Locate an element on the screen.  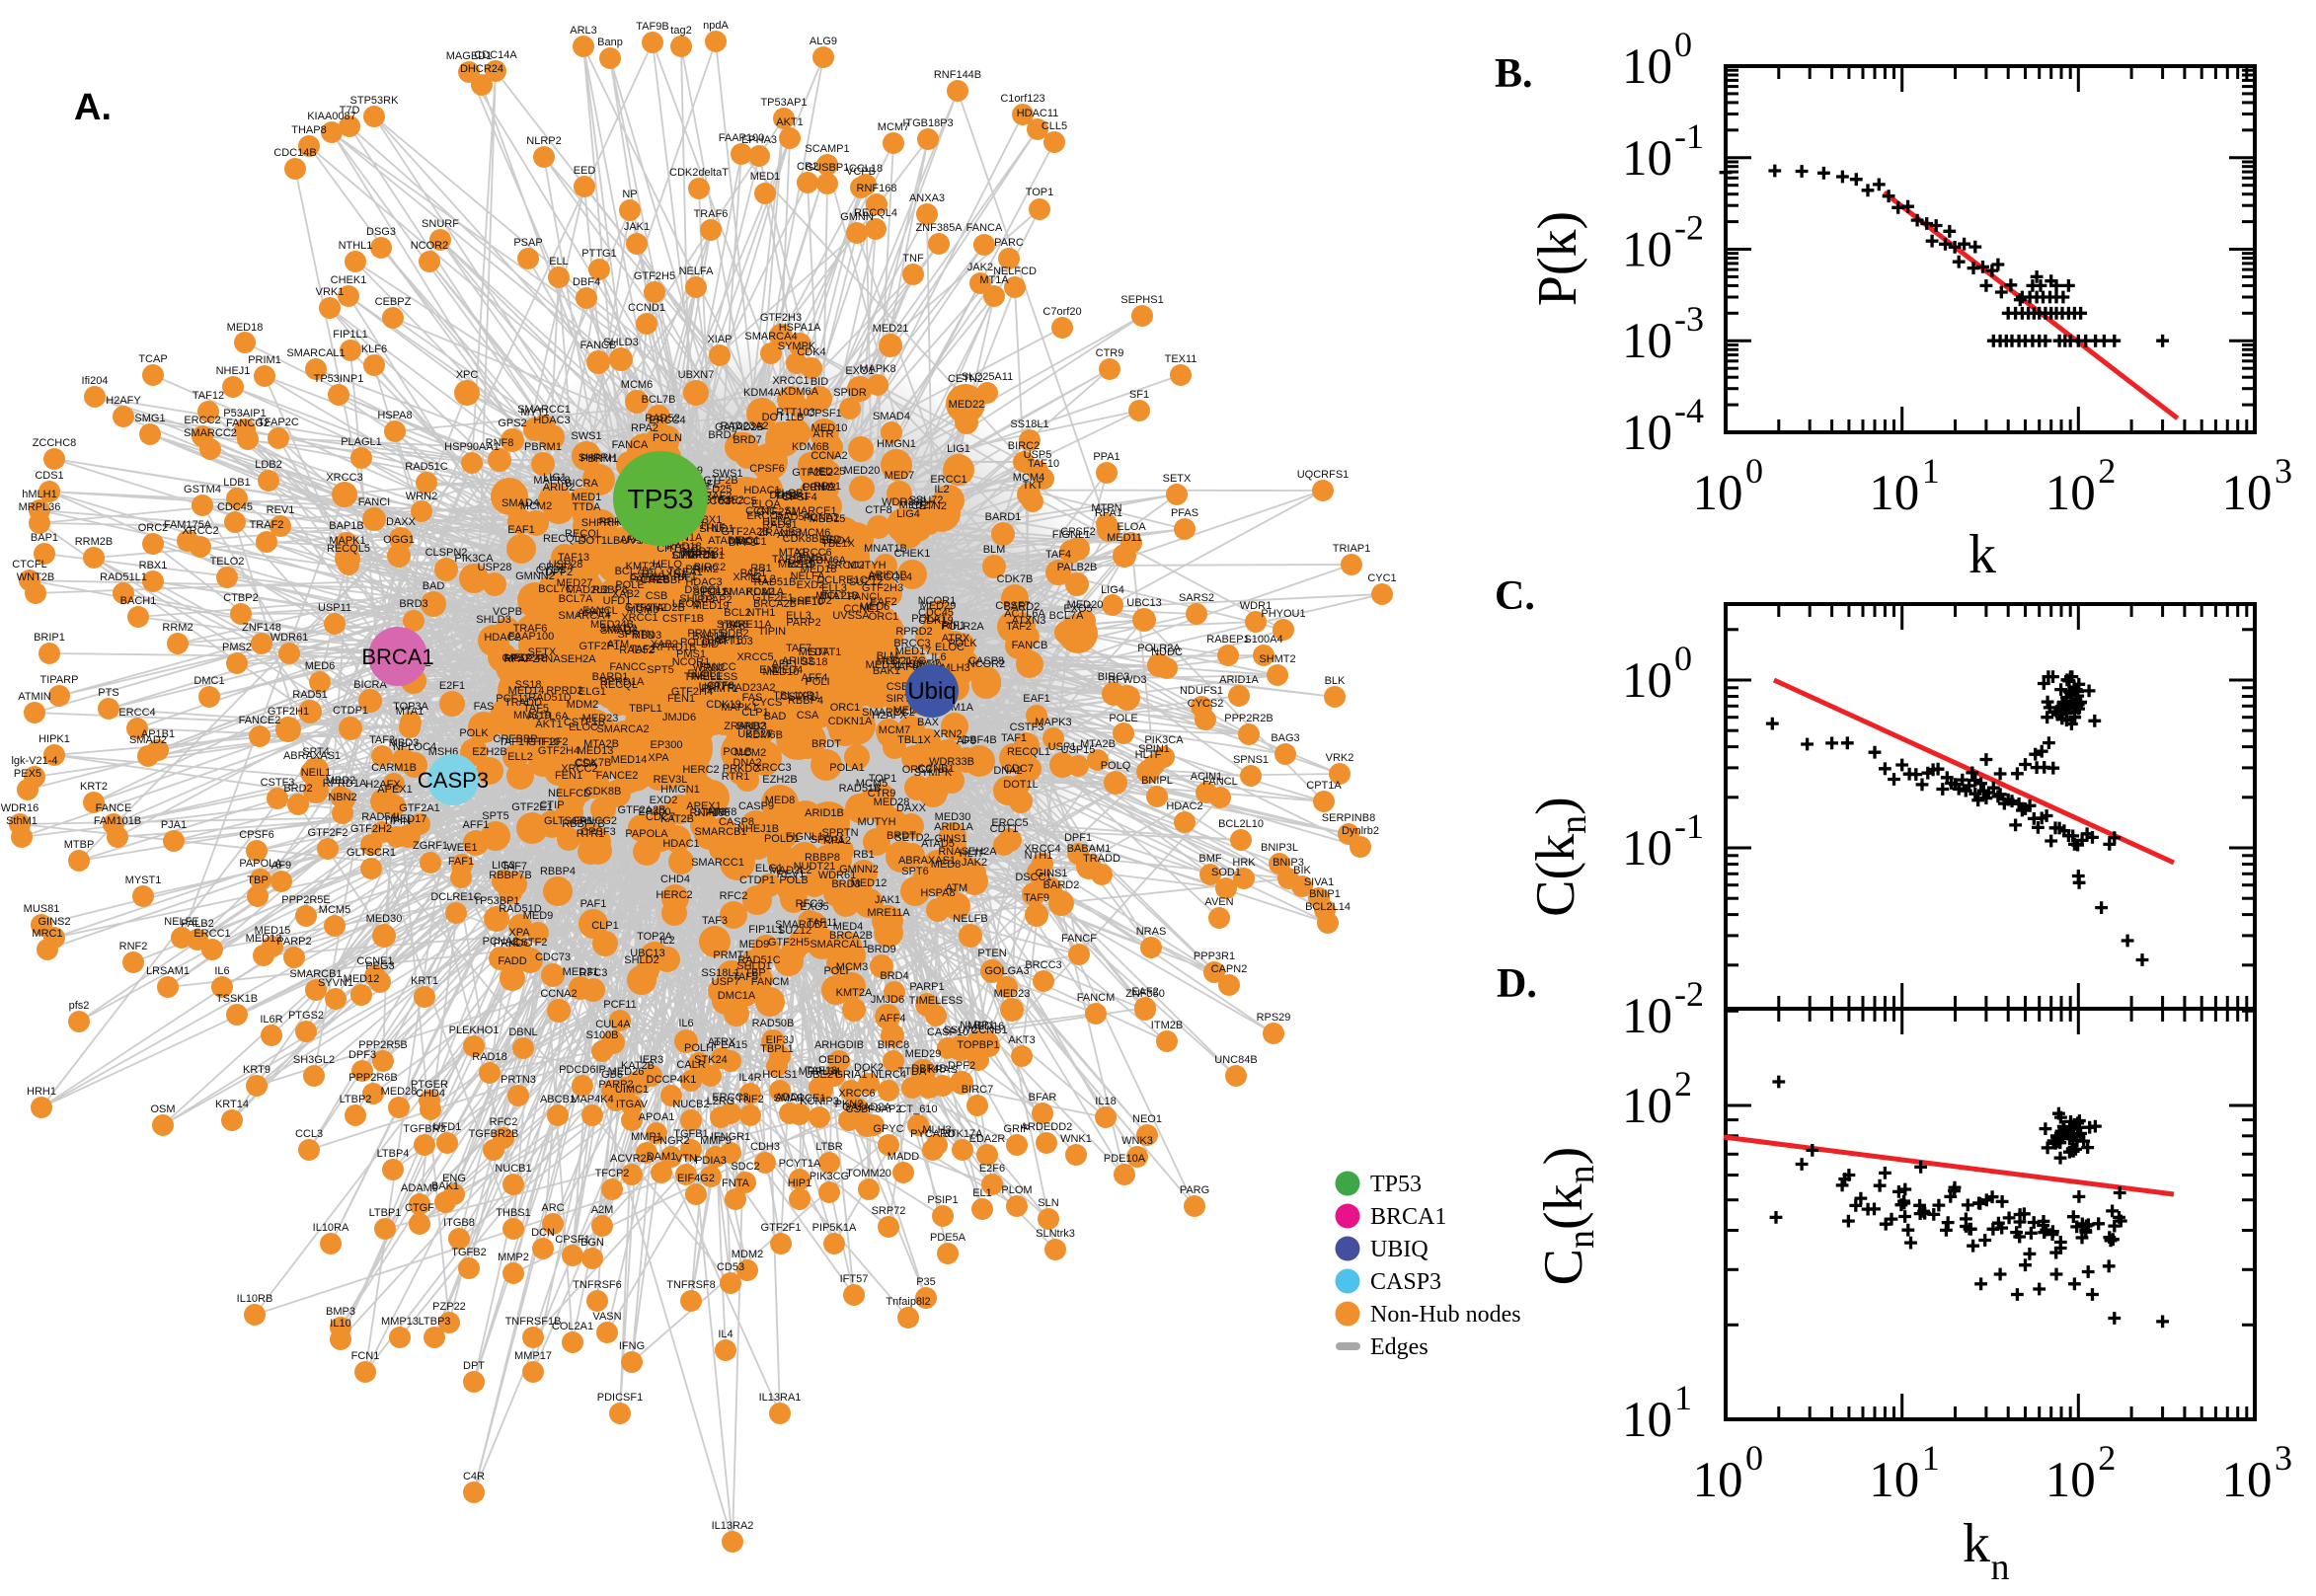
svg-text: RAD51L1 is located at coordinates (123, 577).